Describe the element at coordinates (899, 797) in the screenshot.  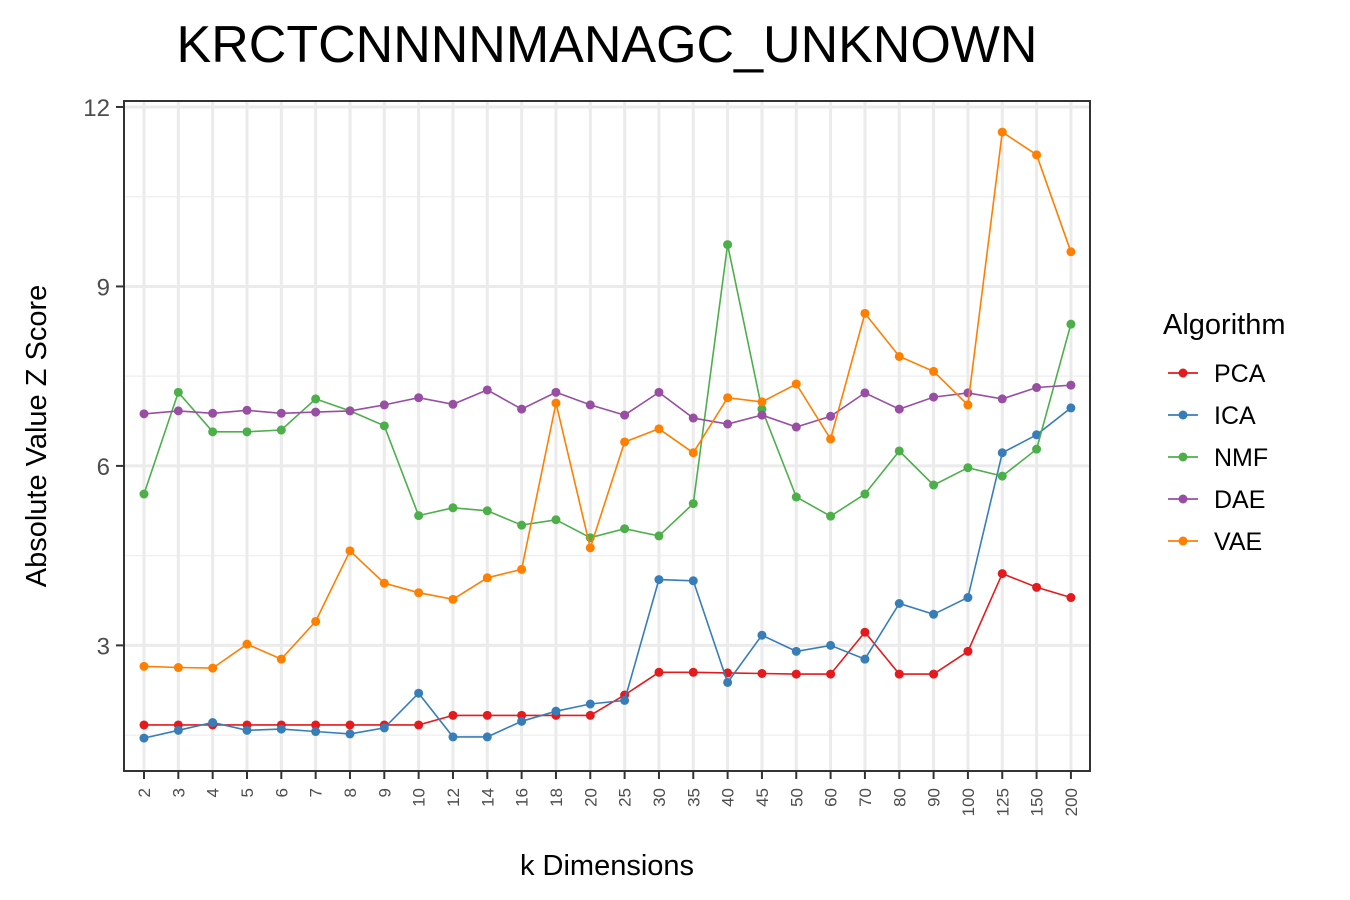
I see `x-tick-label: 80` at that location.